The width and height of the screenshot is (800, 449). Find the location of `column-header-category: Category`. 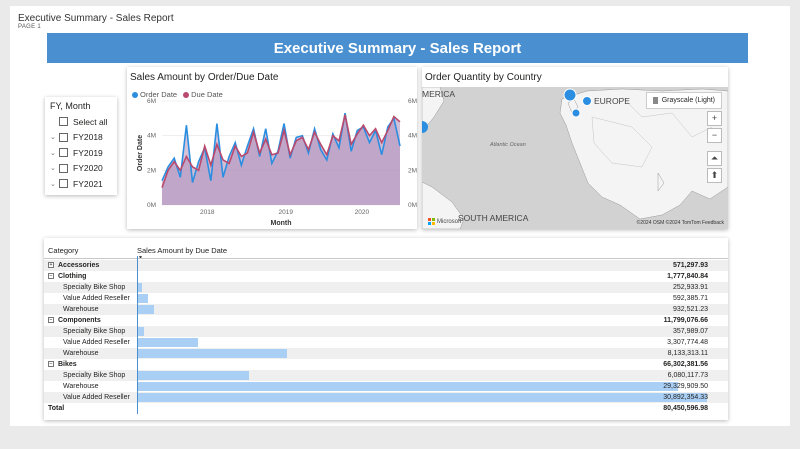

column-header-category: Category is located at coordinates (63, 250).